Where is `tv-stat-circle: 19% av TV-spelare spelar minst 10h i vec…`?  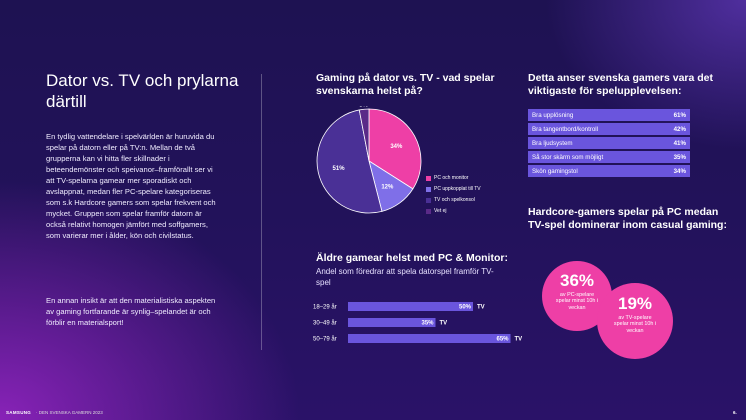
tv-stat-circle: 19% av TV-spelare spelar minst 10h i vec… is located at coordinates (635, 321).